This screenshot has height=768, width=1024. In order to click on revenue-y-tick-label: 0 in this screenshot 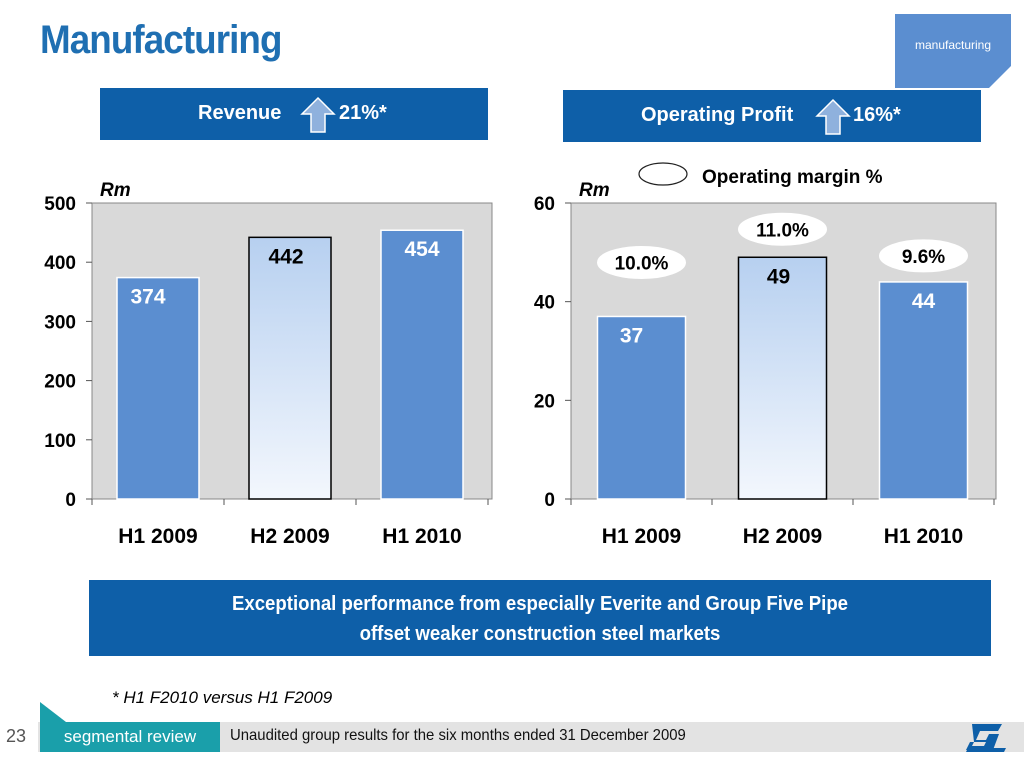, I will do `click(70, 500)`.